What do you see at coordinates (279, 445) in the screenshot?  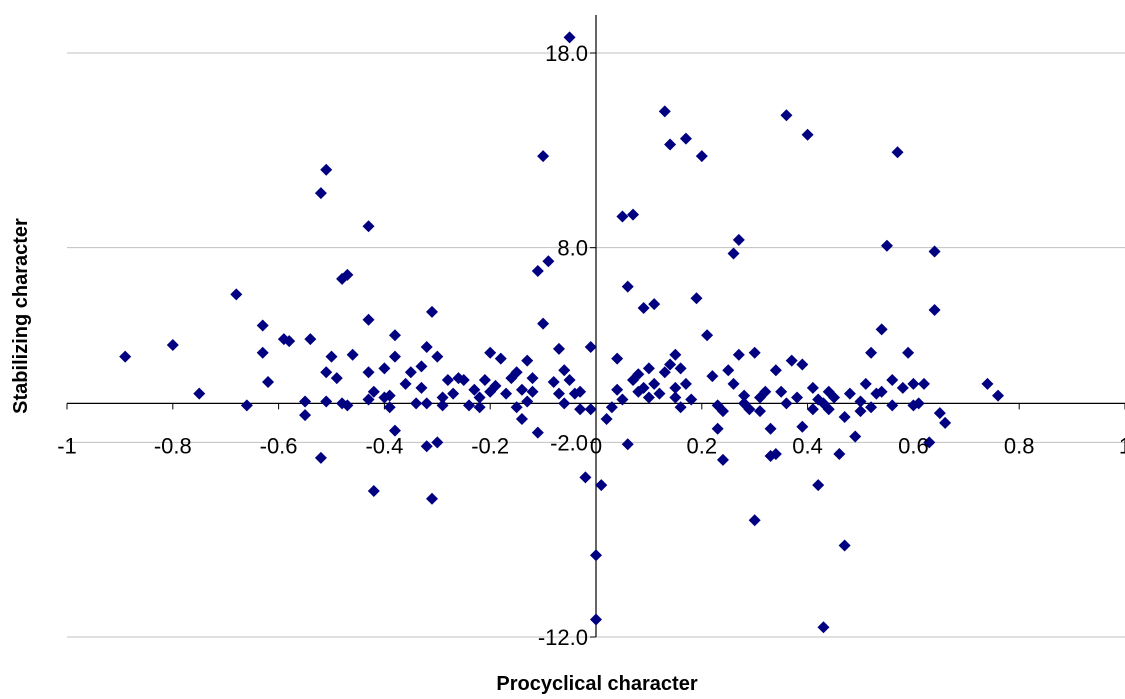 I see `x-tick-label: -0.6` at bounding box center [279, 445].